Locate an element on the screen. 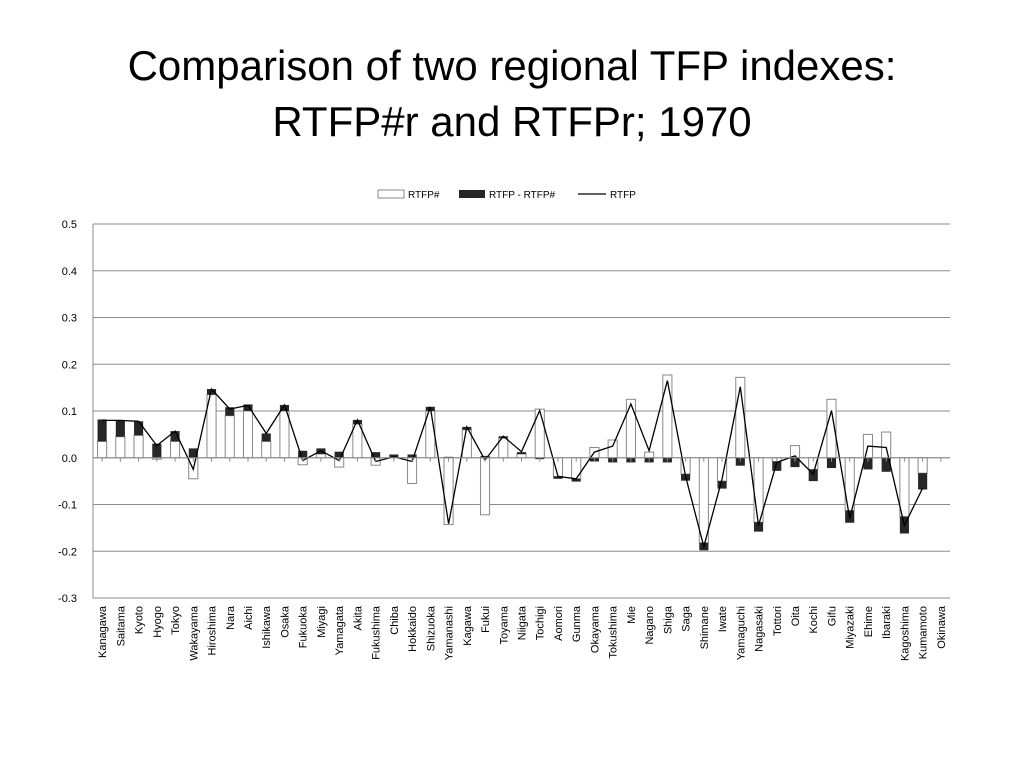 The image size is (1024, 768). x-tick-label: Kyoto is located at coordinates (140, 620).